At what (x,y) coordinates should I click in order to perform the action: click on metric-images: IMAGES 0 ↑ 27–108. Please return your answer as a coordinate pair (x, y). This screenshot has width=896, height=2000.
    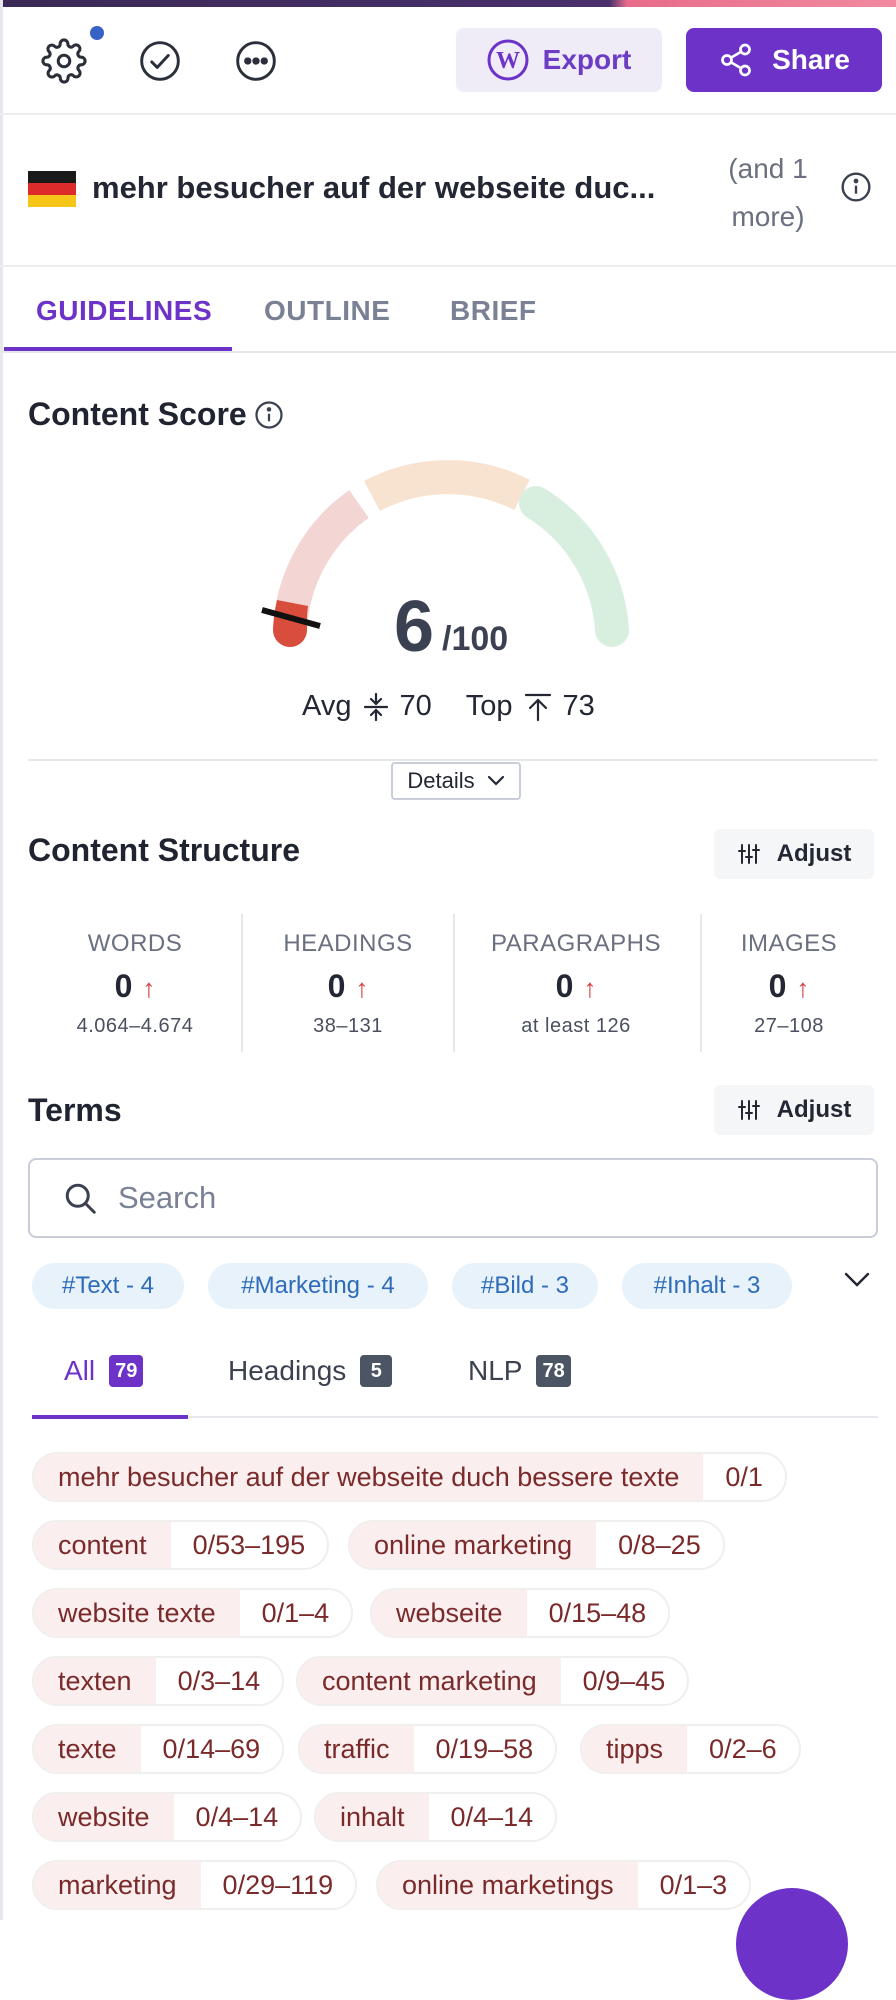
    Looking at the image, I should click on (789, 984).